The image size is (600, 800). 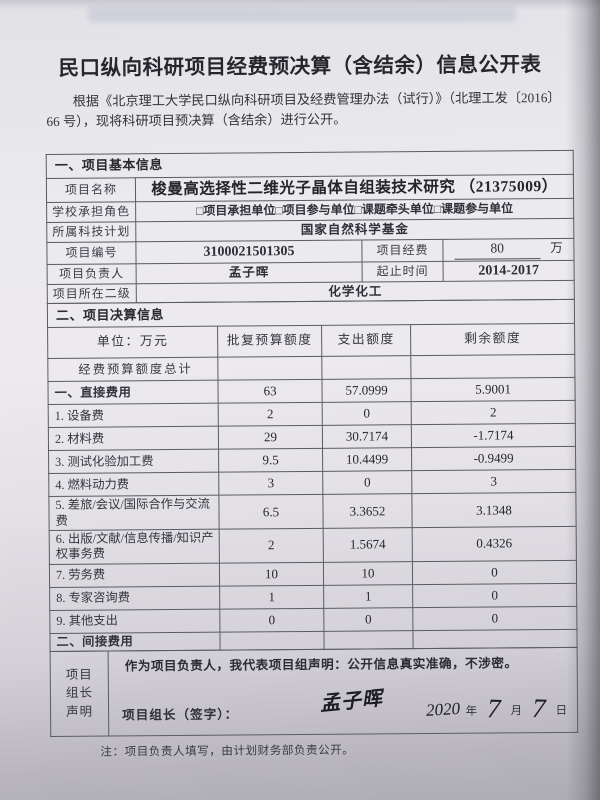 I want to click on budget-row-travel: 5. 差旅/会议/国际合作与交流费 6.5 3.3652 3.1348, so click(x=312, y=511).